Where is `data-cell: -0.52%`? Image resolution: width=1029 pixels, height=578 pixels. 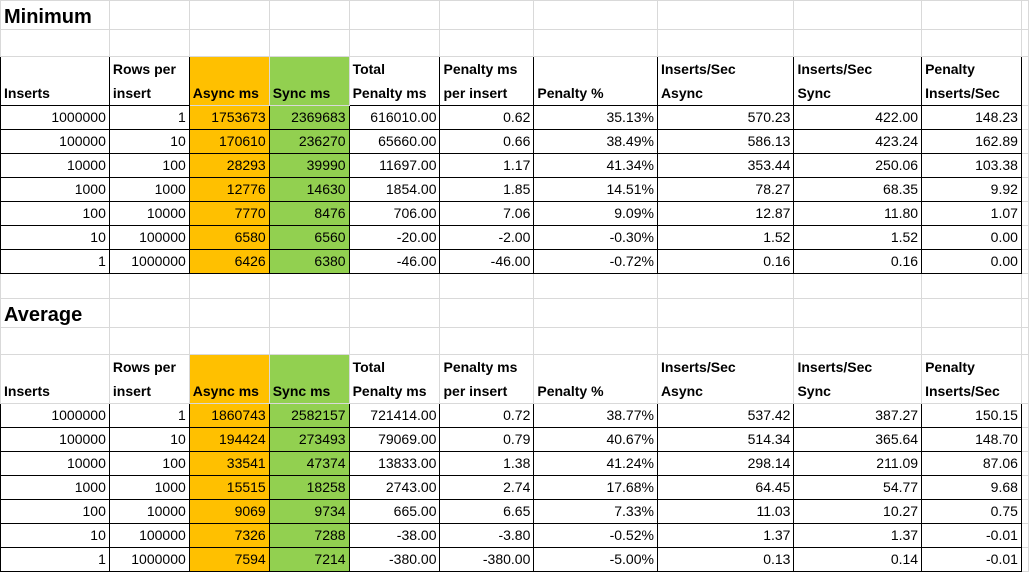 data-cell: -0.52% is located at coordinates (595, 535).